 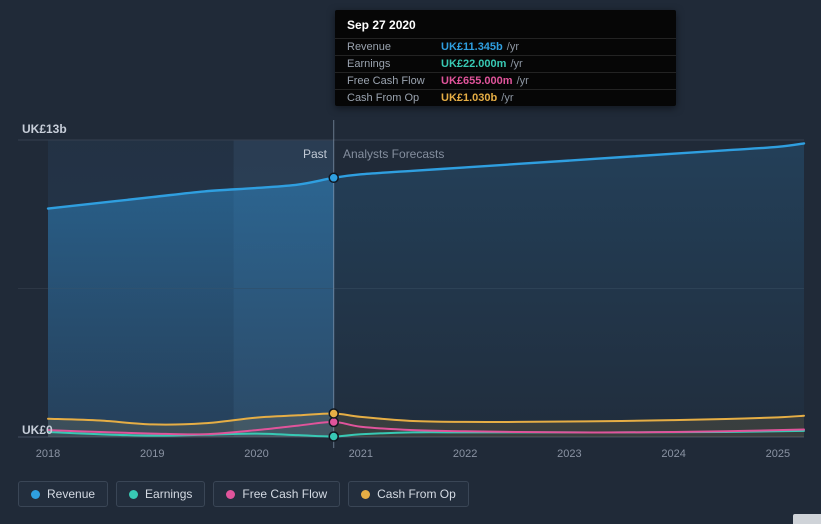 What do you see at coordinates (426, 419) in the screenshot?
I see `series-line-cash-from-op` at bounding box center [426, 419].